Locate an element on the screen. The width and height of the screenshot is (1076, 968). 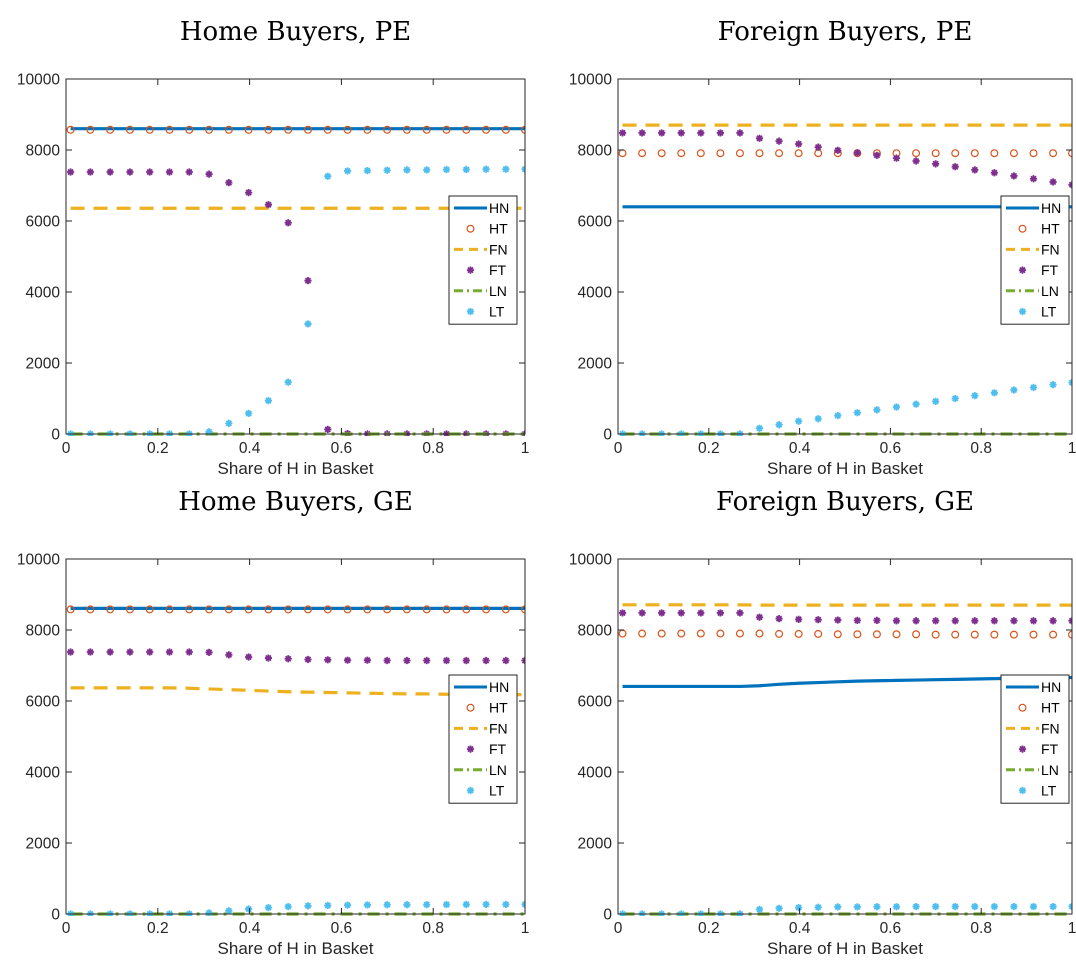
y-tick-label: 6000 is located at coordinates (43, 222).